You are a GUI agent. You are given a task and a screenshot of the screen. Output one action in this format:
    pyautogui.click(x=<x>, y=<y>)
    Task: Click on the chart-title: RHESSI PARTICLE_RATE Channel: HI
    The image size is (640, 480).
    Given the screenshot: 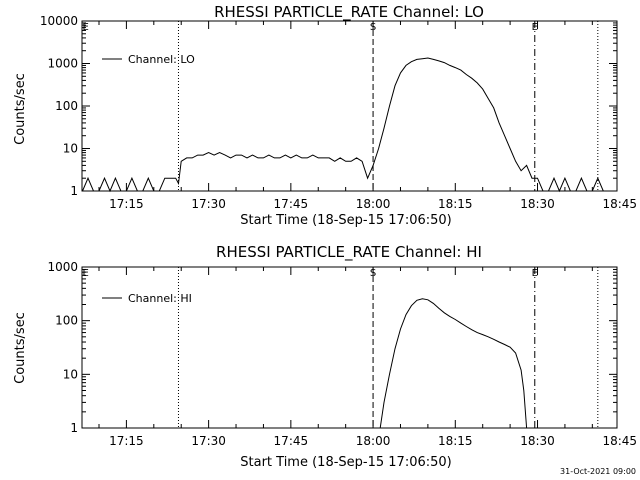 What is the action you would take?
    pyautogui.click(x=349, y=252)
    